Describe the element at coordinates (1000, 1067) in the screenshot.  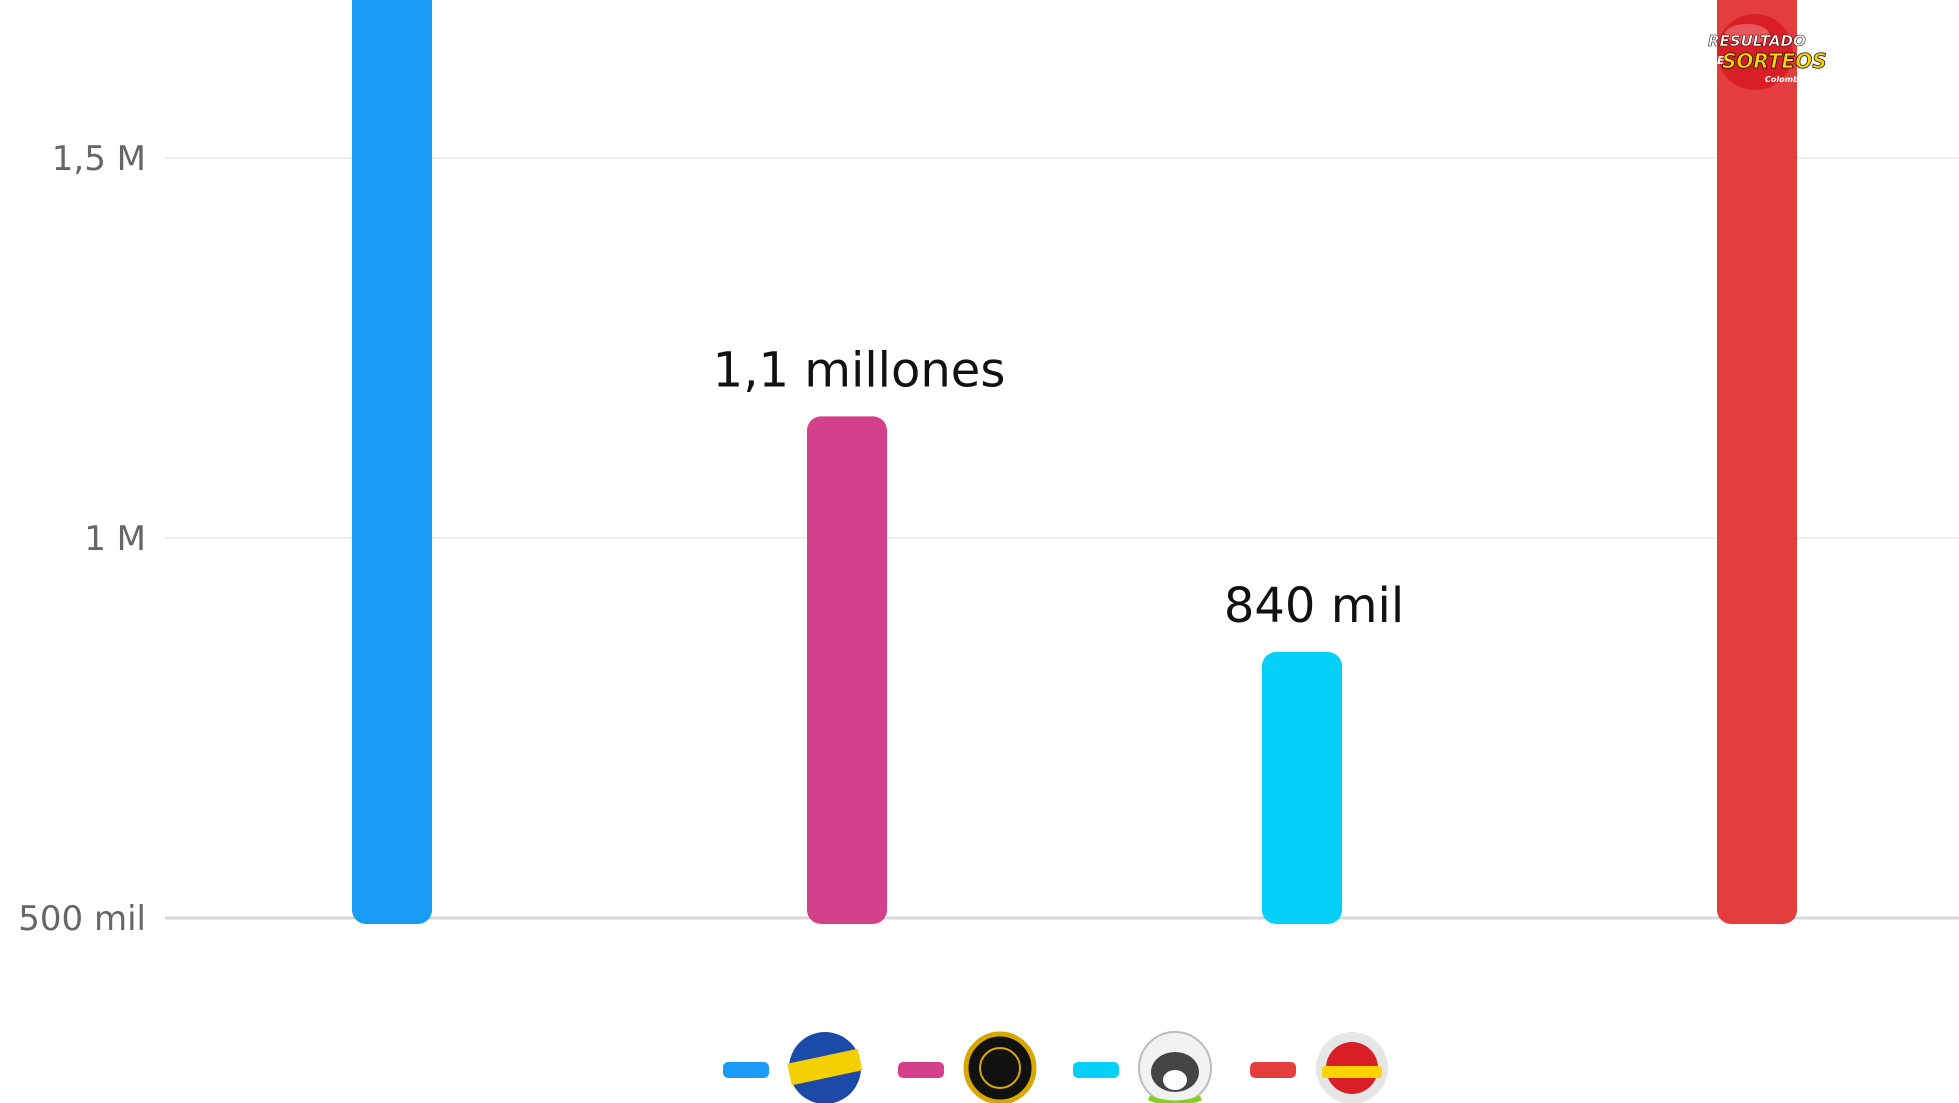
I see `gold-seal-logo-icon` at that location.